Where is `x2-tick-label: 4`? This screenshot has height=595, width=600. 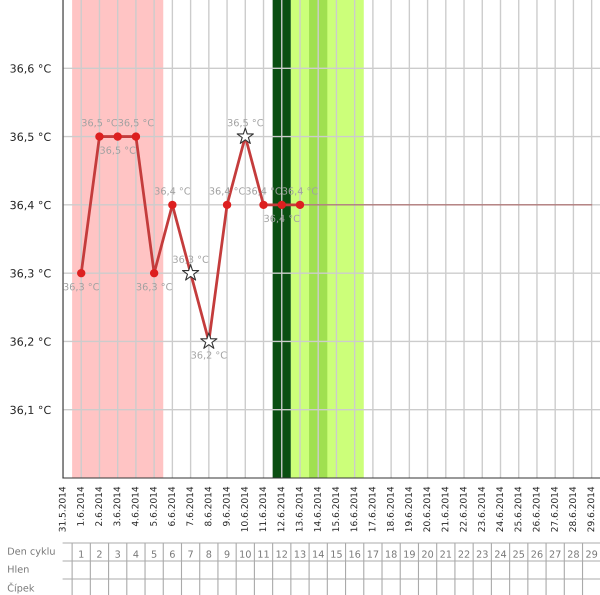 x2-tick-label: 4 is located at coordinates (135, 554).